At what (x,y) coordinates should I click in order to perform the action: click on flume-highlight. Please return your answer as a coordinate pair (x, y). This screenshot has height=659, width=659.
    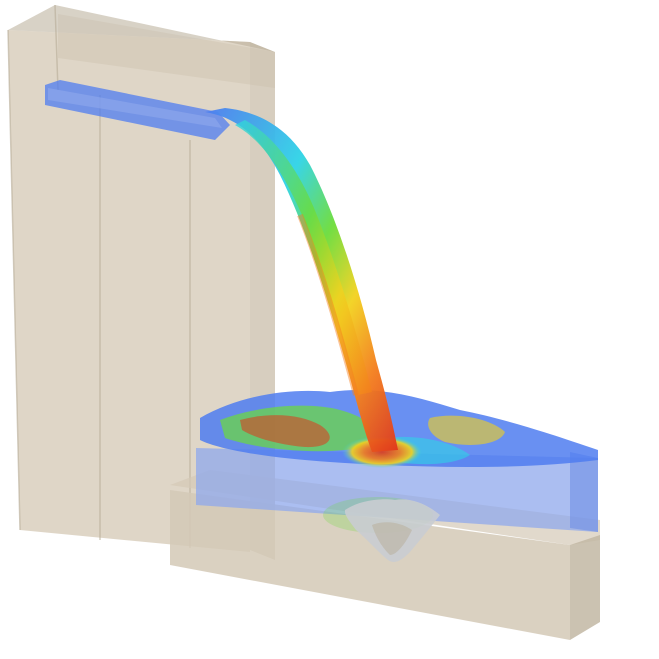
    Looking at the image, I should click on (135, 108).